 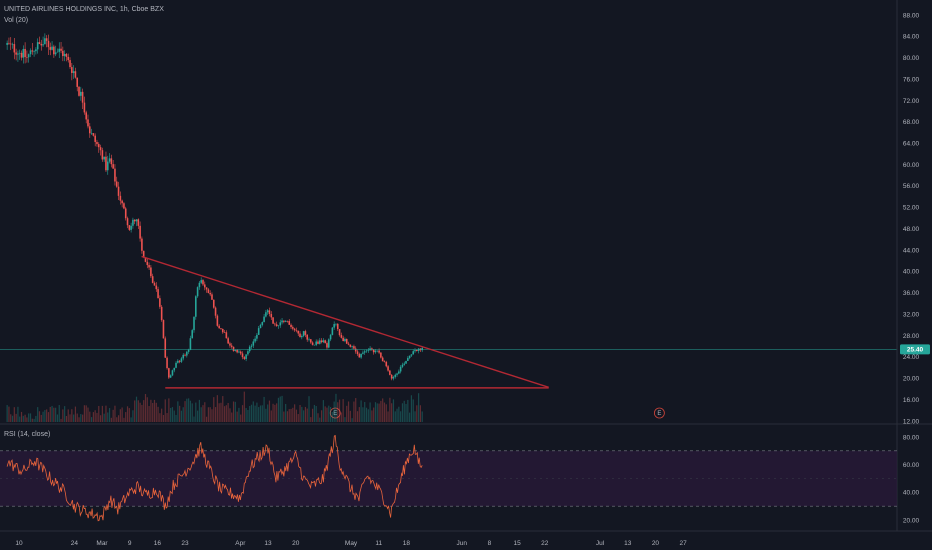 What do you see at coordinates (345, 322) in the screenshot?
I see `trendline-descending-resistance` at bounding box center [345, 322].